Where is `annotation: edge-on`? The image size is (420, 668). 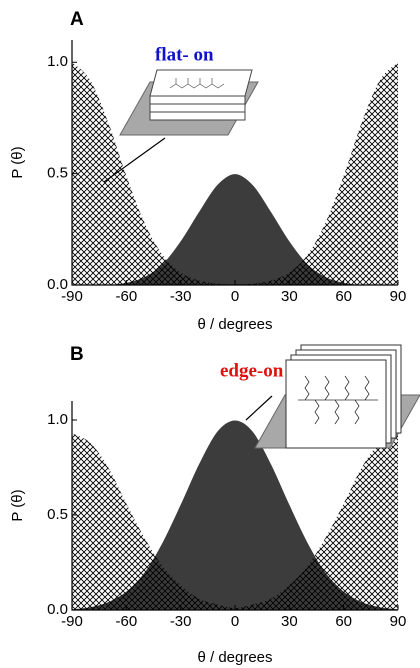
annotation: edge-on is located at coordinates (252, 370).